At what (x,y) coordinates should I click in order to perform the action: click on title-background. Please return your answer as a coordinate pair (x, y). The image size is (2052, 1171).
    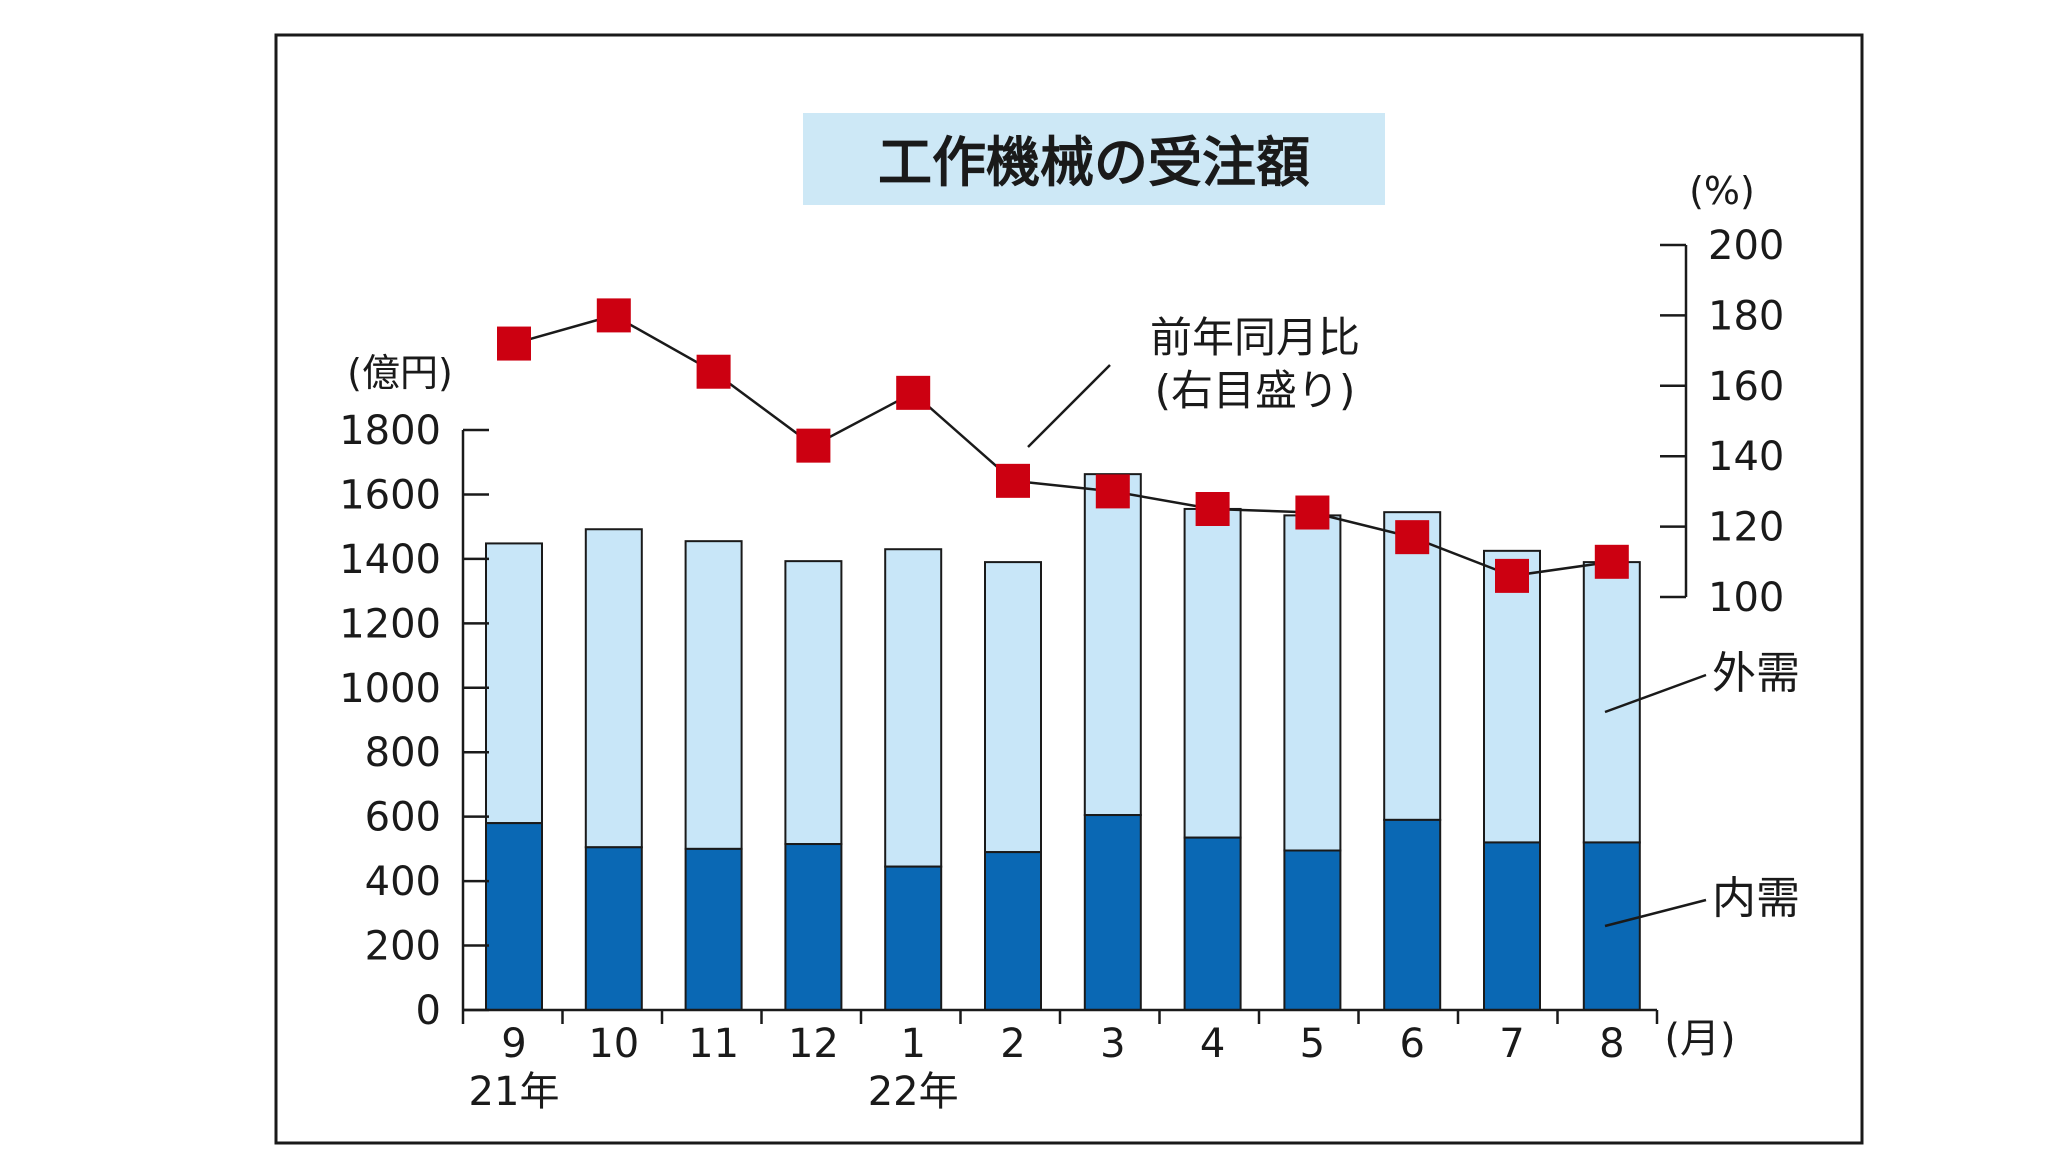
    Looking at the image, I should click on (1094, 159).